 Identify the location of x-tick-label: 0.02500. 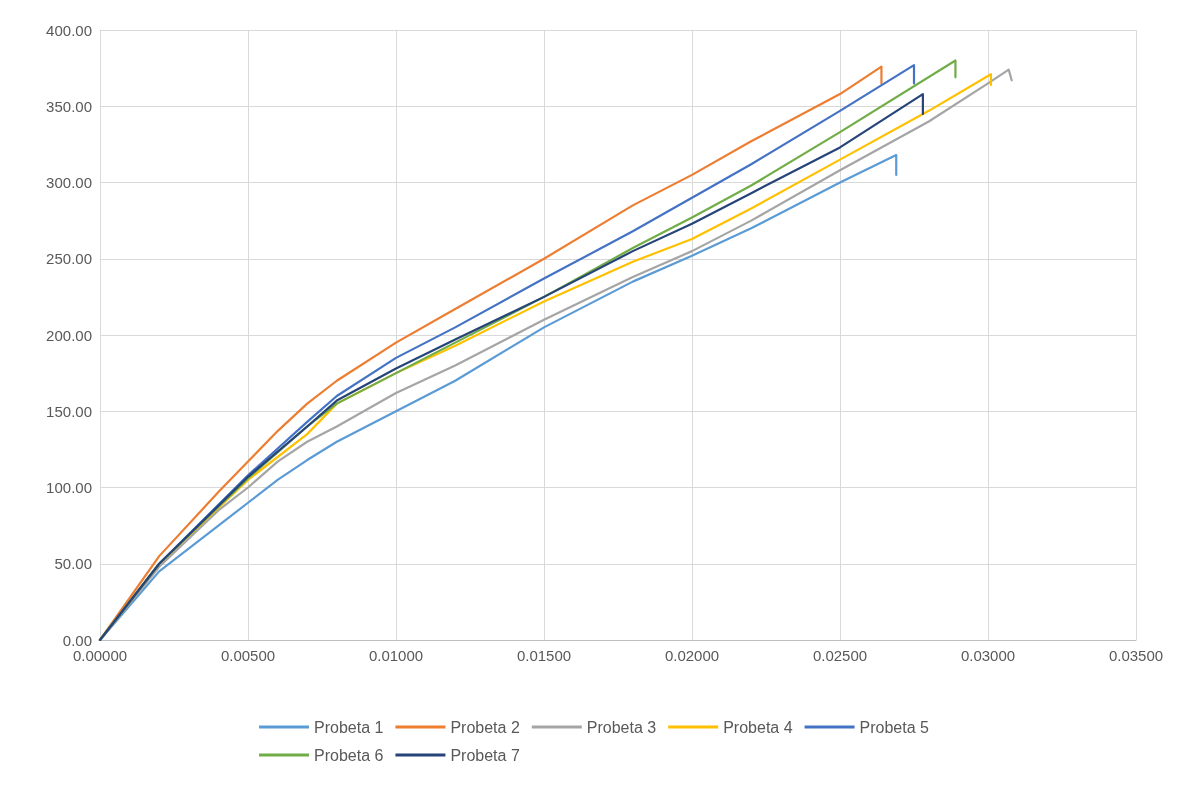
(840, 655).